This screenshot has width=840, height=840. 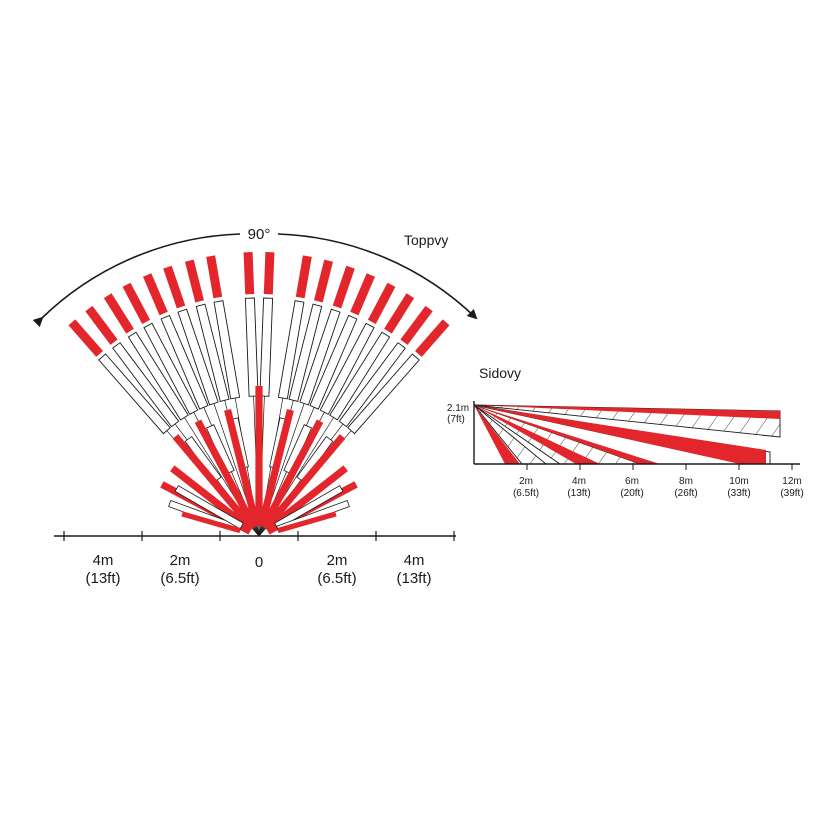 What do you see at coordinates (537, 434) in the screenshot?
I see `side-zone-short` at bounding box center [537, 434].